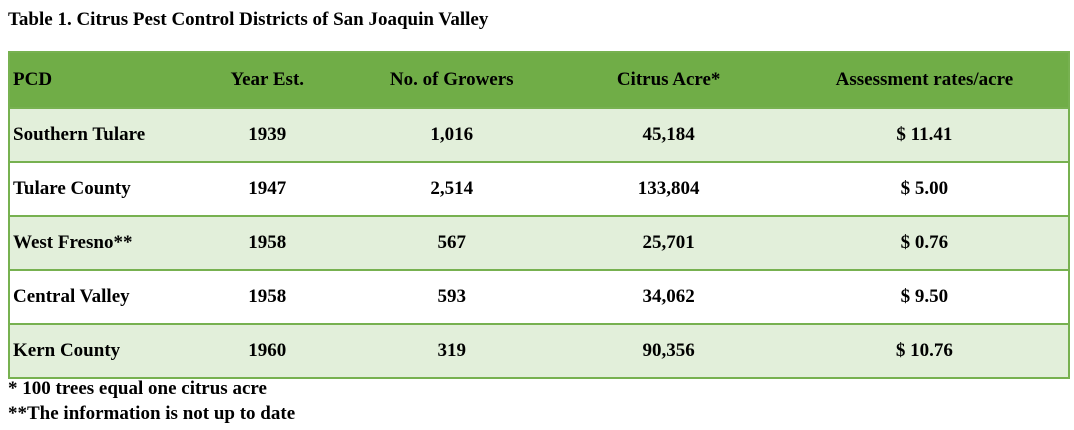  Describe the element at coordinates (451, 79) in the screenshot. I see `header-no-of-growers: No. of Growers` at that location.